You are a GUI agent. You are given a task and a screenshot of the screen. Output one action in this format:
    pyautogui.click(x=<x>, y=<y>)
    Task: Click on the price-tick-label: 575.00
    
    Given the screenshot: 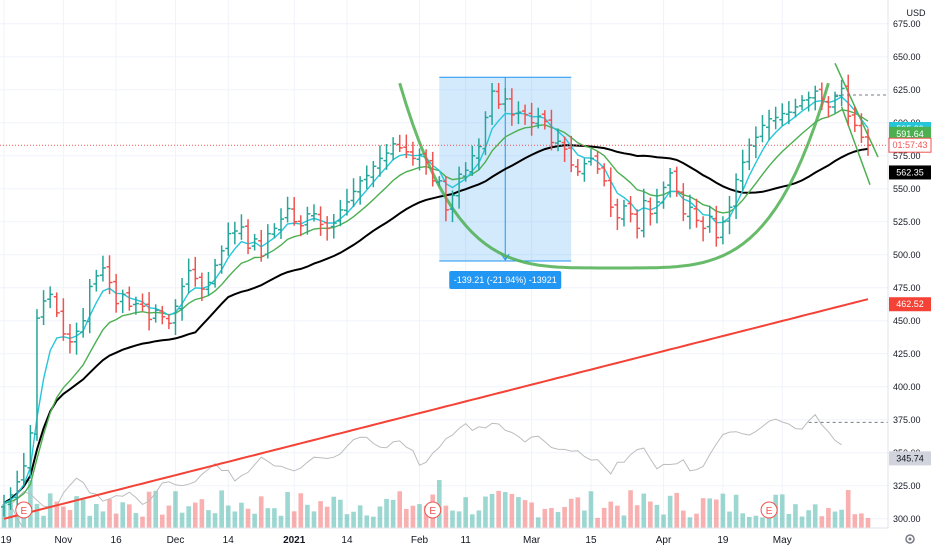 What is the action you would take?
    pyautogui.click(x=907, y=156)
    